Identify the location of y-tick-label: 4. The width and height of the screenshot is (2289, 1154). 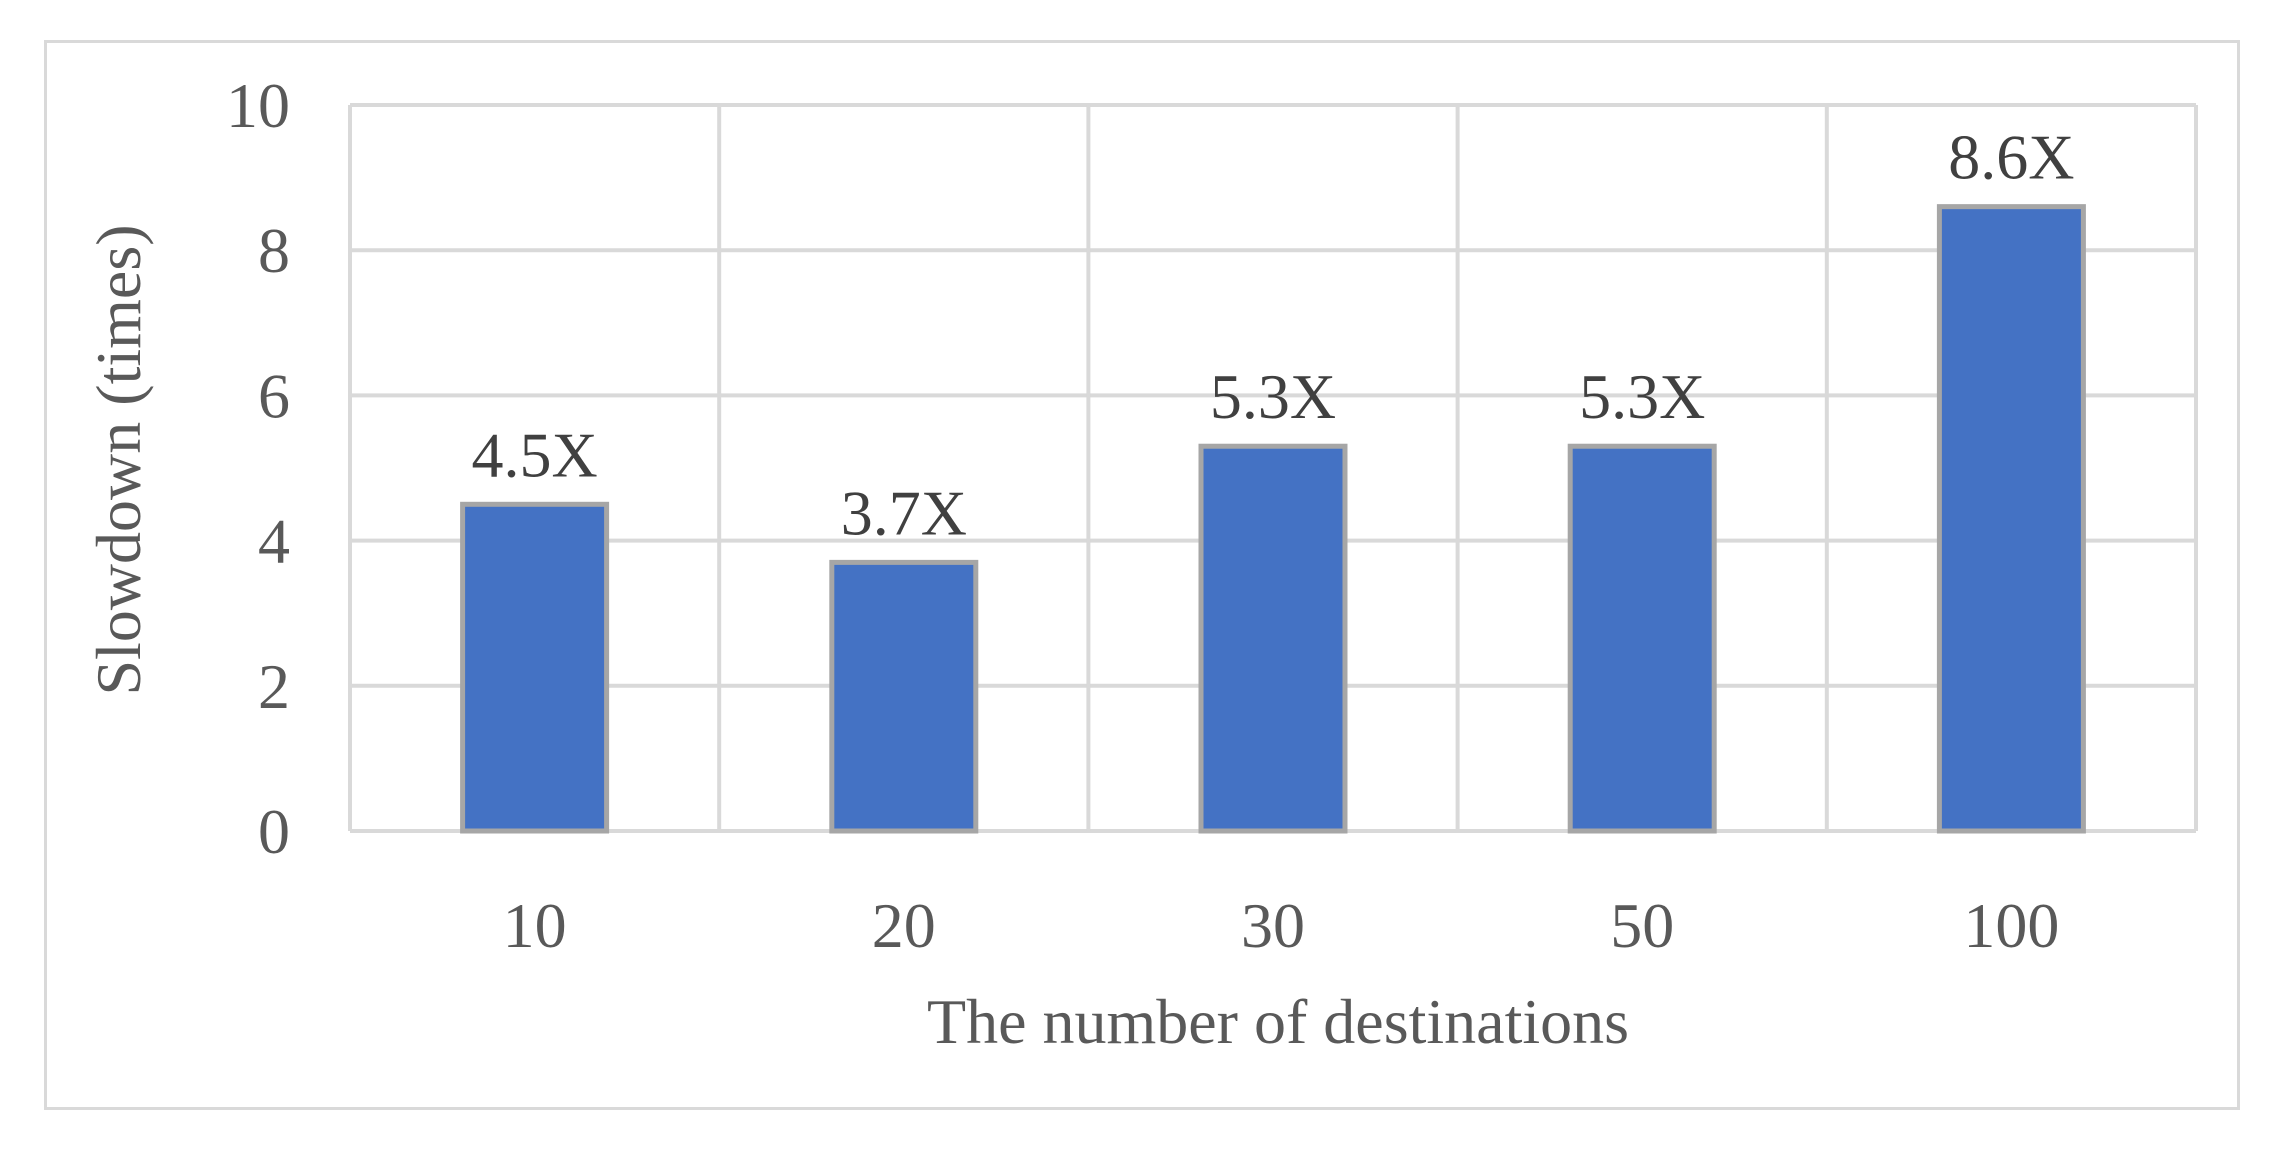
(274, 541).